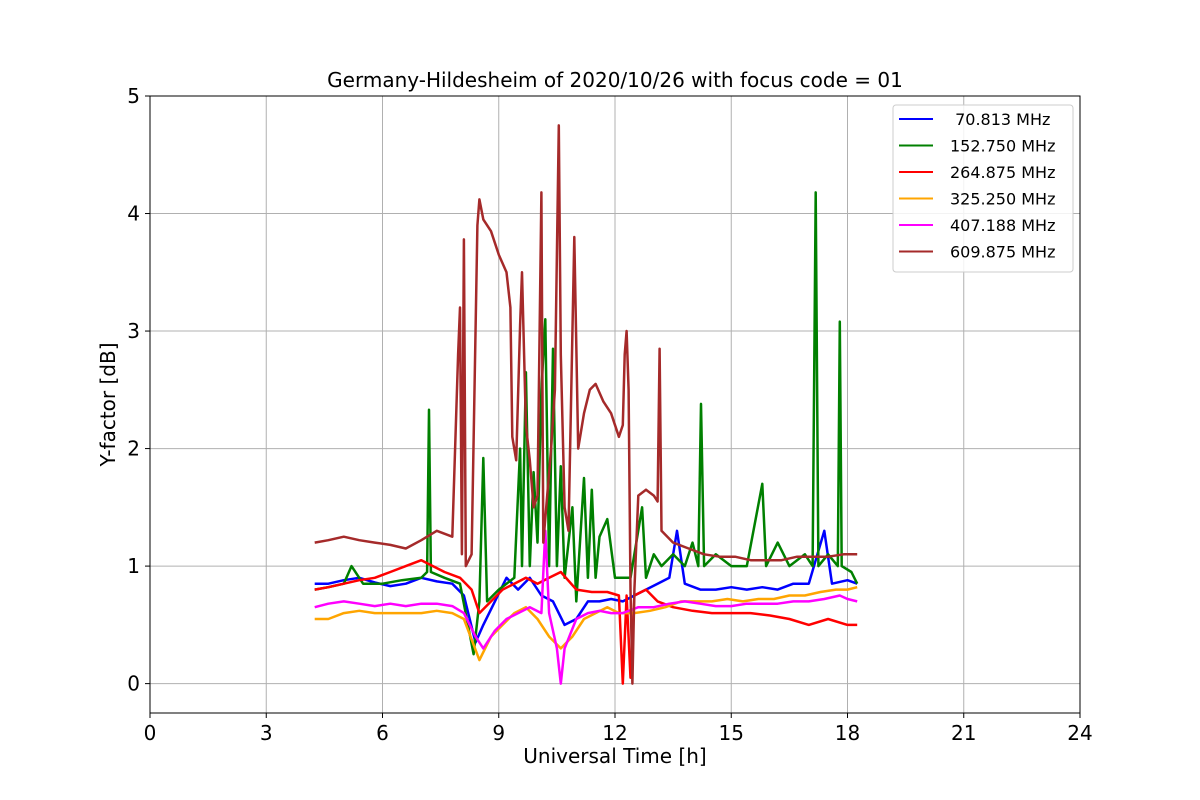 The height and width of the screenshot is (800, 1200). I want to click on y-axis: 0 1 2 3 4 5, so click(138, 390).